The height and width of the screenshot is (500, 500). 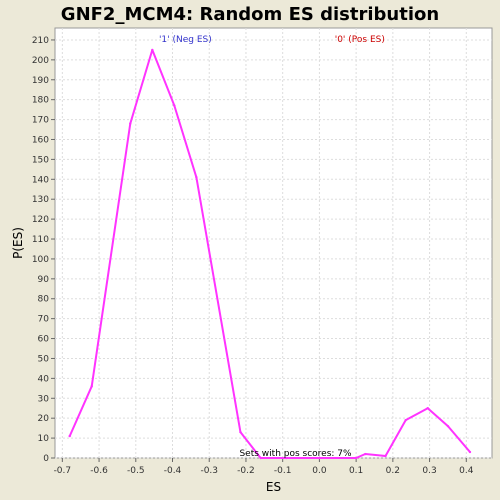 I want to click on x-tick-label: -0.2, so click(x=246, y=471).